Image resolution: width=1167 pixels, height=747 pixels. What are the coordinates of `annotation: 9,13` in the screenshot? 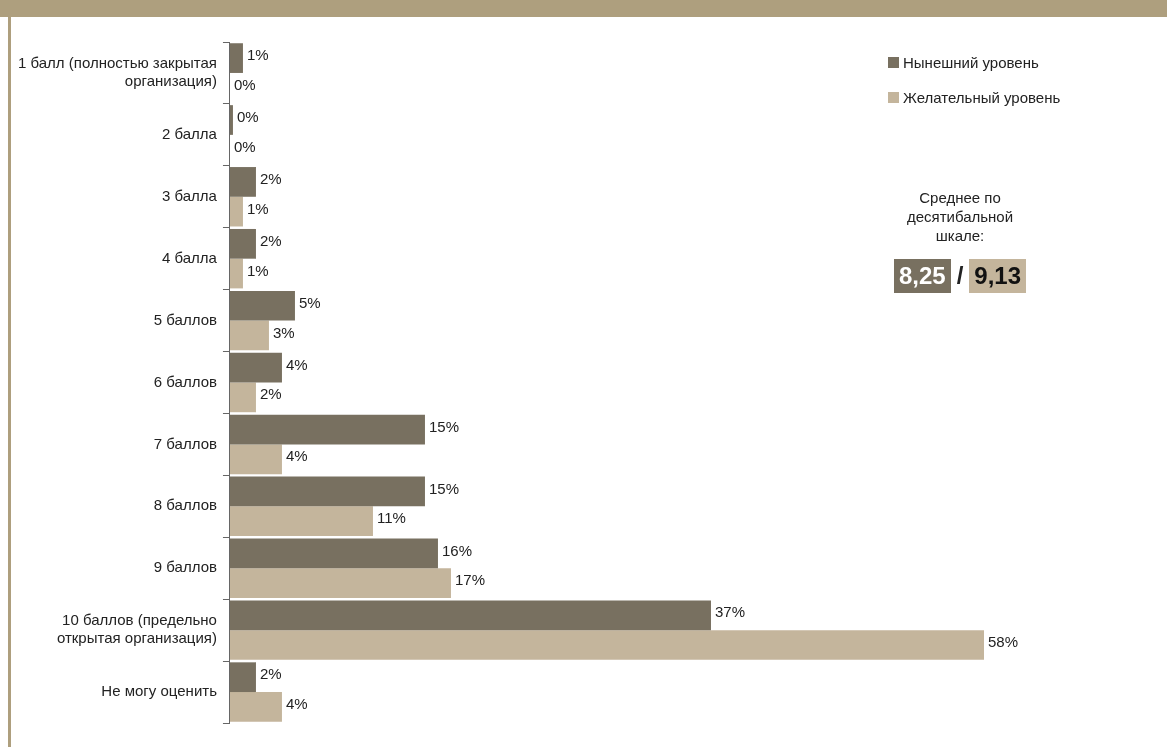 It's located at (998, 276).